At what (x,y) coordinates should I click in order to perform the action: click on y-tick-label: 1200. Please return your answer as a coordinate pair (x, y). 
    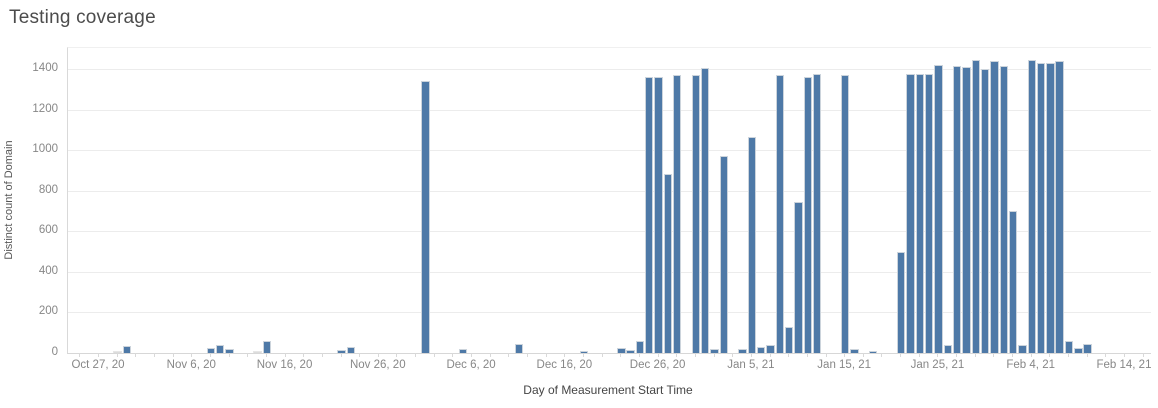
    Looking at the image, I should click on (45, 108).